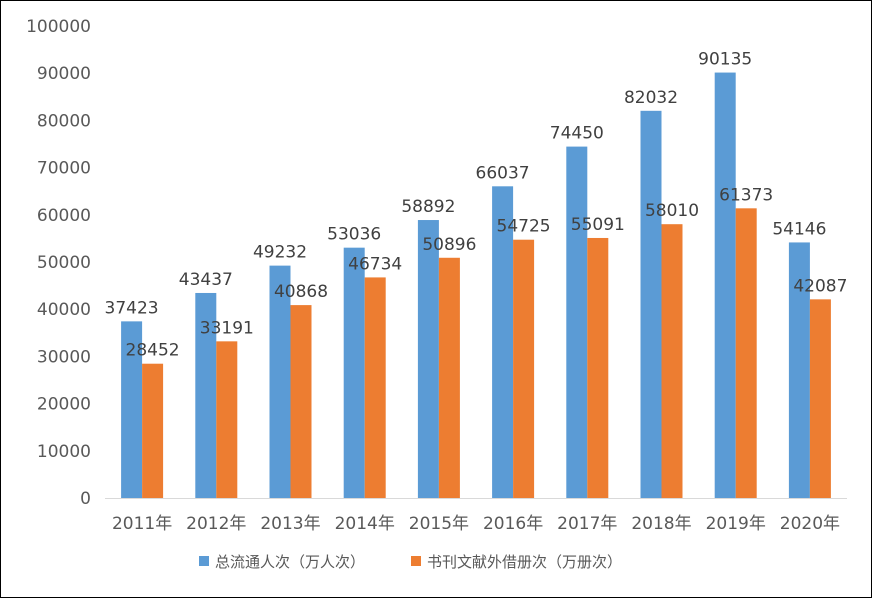 This screenshot has width=872, height=599. I want to click on data-label-series-2: 50896, so click(449, 245).